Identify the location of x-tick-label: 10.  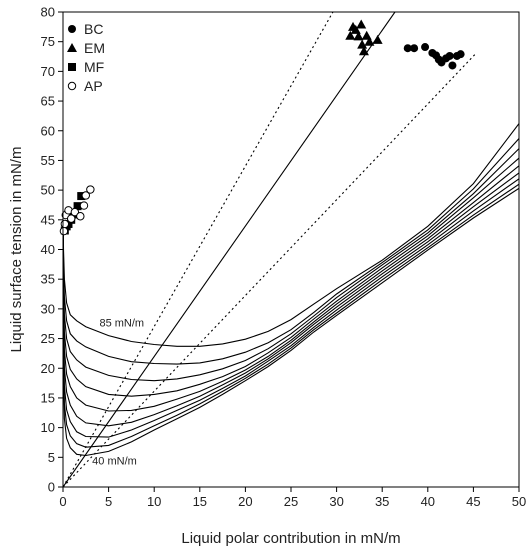
(154, 501).